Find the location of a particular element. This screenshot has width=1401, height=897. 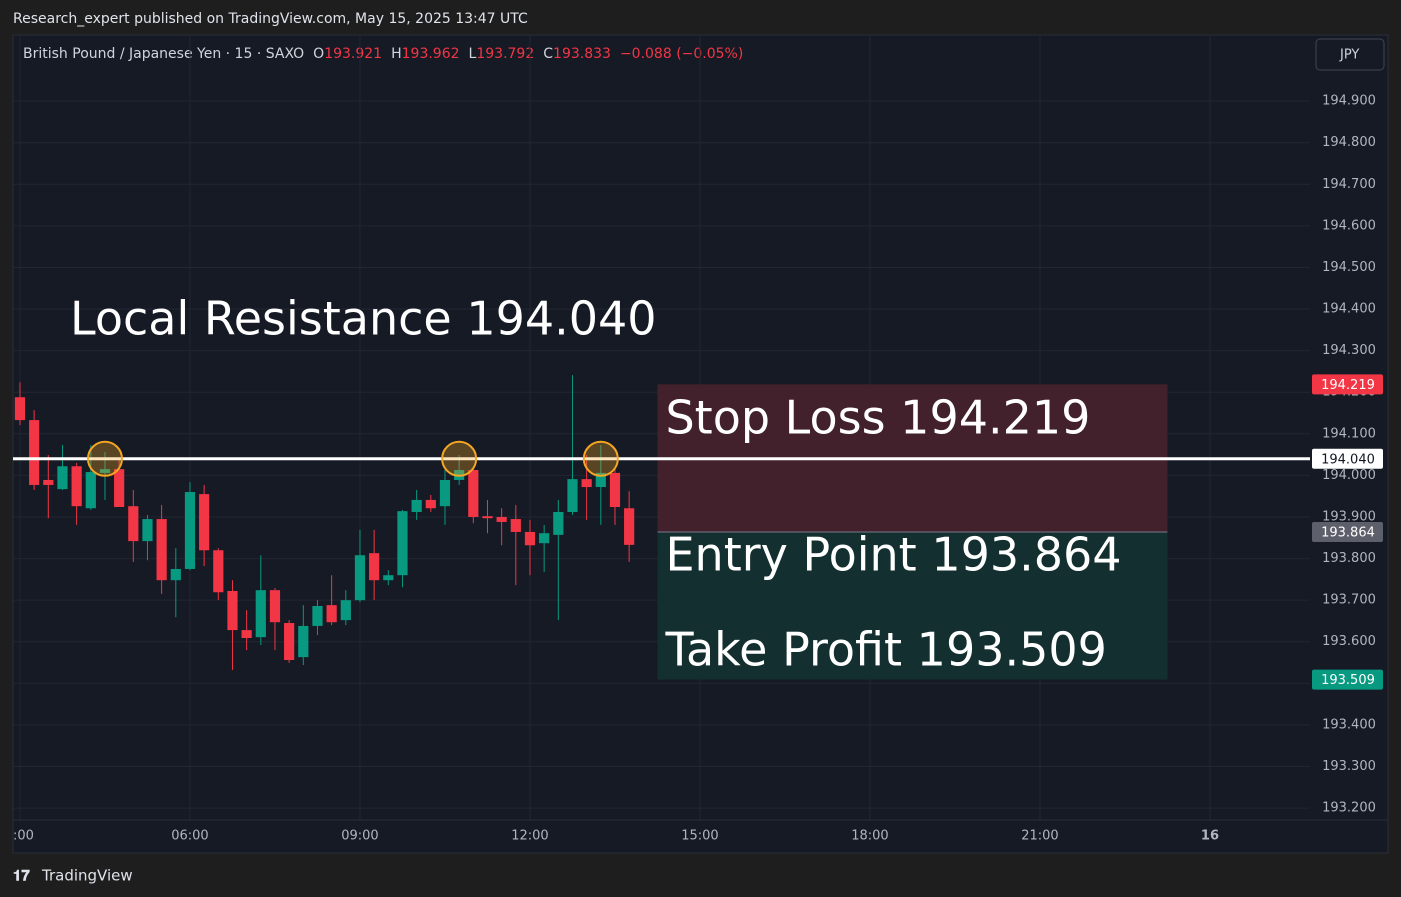

price-tag-label: 193.864 is located at coordinates (1348, 532).